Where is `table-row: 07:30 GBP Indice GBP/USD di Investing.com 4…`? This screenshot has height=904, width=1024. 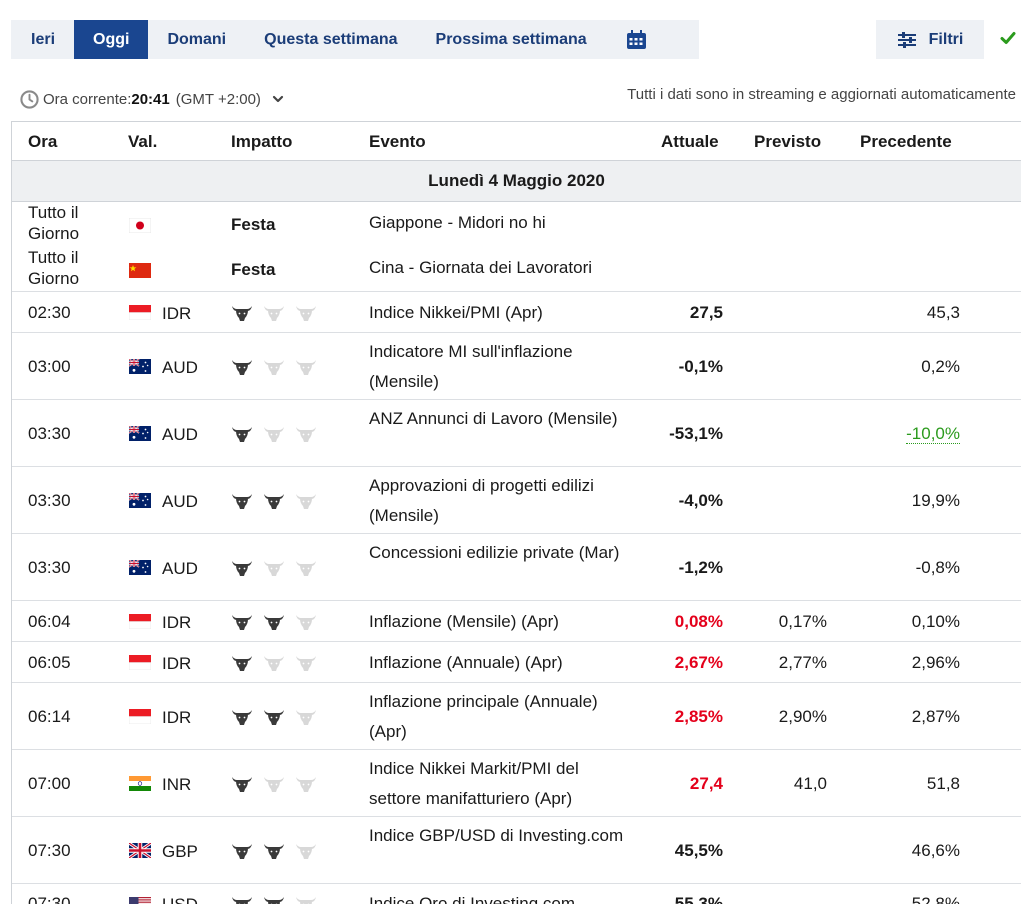 table-row: 07:30 GBP Indice GBP/USD di Investing.com 4… is located at coordinates (516, 850).